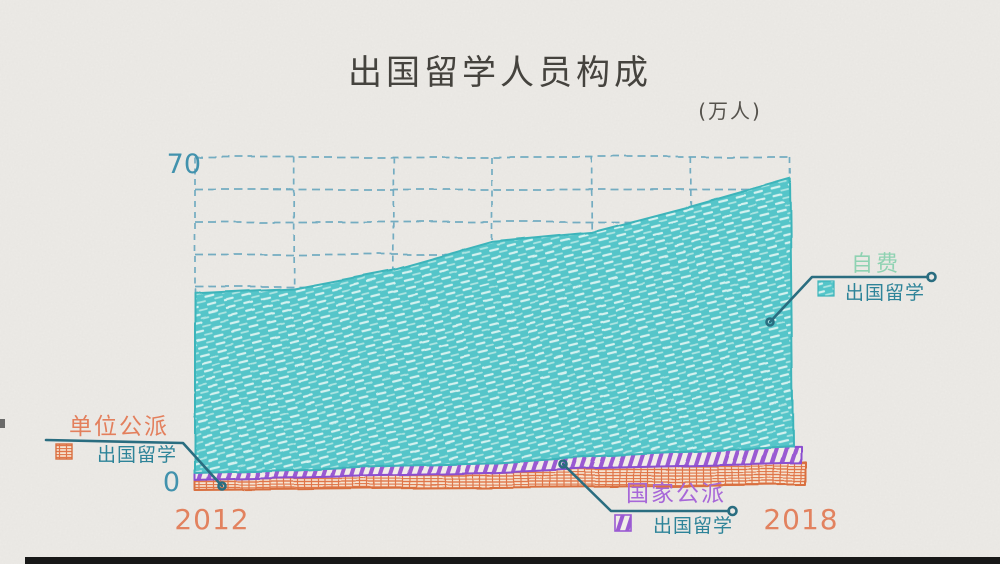 The height and width of the screenshot is (564, 1000). Describe the element at coordinates (676, 494) in the screenshot. I see `legend-state-line1: 国家公派` at that location.